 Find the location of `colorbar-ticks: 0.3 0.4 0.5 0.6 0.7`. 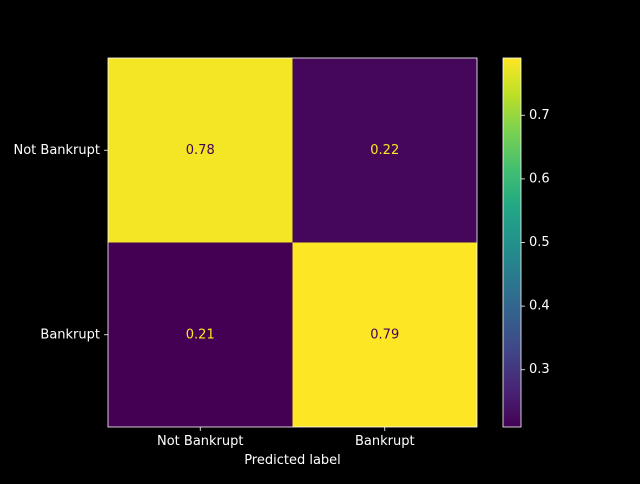

colorbar-ticks: 0.3 0.4 0.5 0.6 0.7 is located at coordinates (535, 242).